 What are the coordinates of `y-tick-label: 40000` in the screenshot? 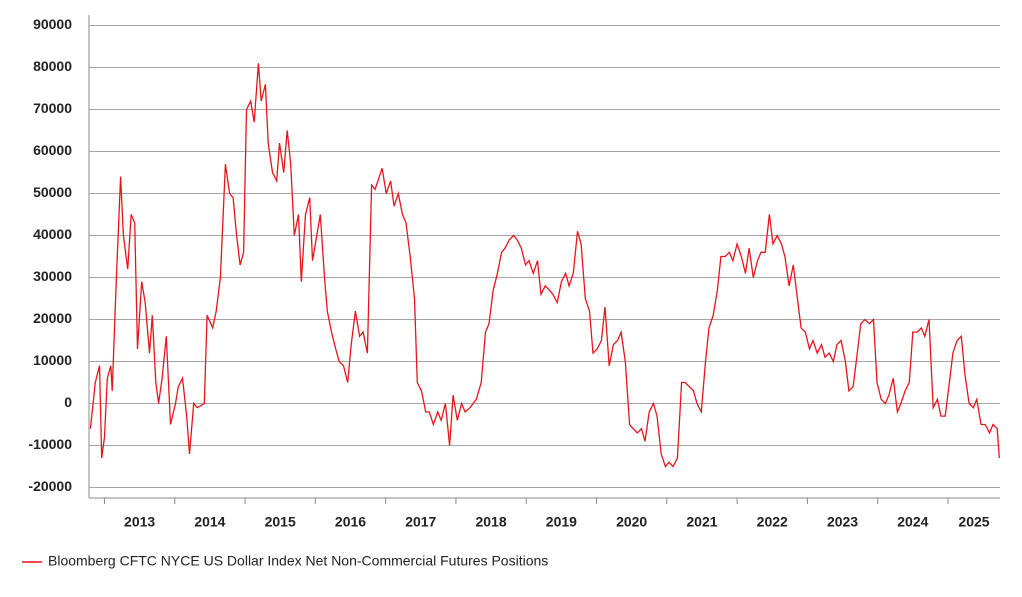 It's located at (52, 234).